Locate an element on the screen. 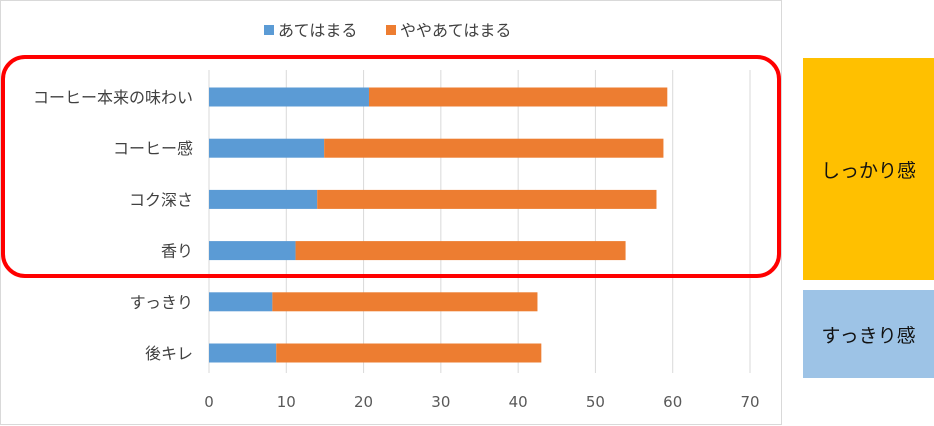 The height and width of the screenshot is (426, 934). legend-label-2: ややあてはまる is located at coordinates (455, 30).